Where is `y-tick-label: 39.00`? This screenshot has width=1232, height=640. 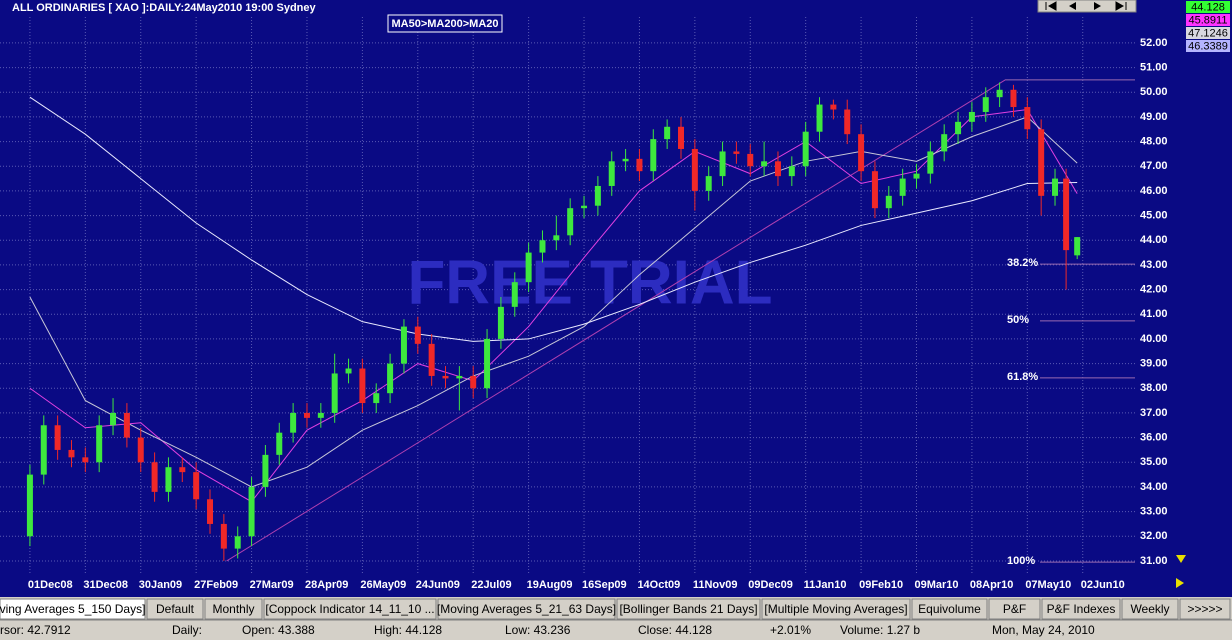 y-tick-label: 39.00 is located at coordinates (1154, 363).